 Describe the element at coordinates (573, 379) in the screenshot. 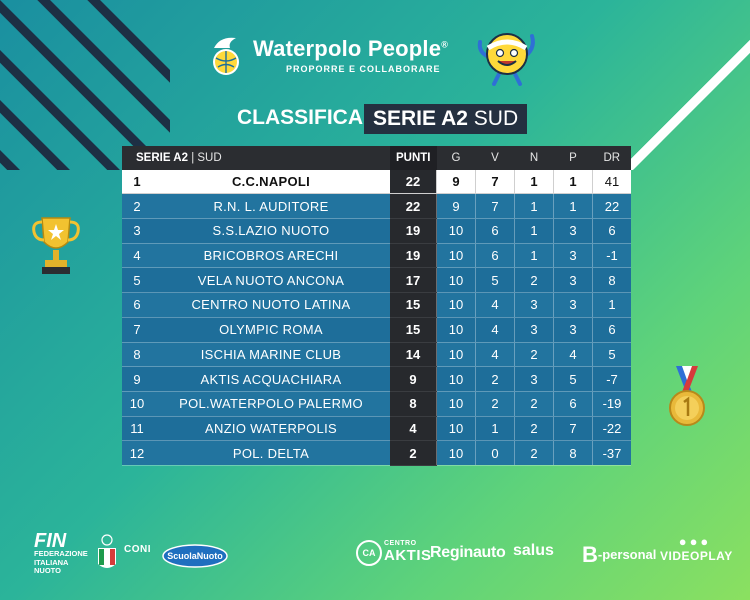

I see `lost-cell: 5` at that location.